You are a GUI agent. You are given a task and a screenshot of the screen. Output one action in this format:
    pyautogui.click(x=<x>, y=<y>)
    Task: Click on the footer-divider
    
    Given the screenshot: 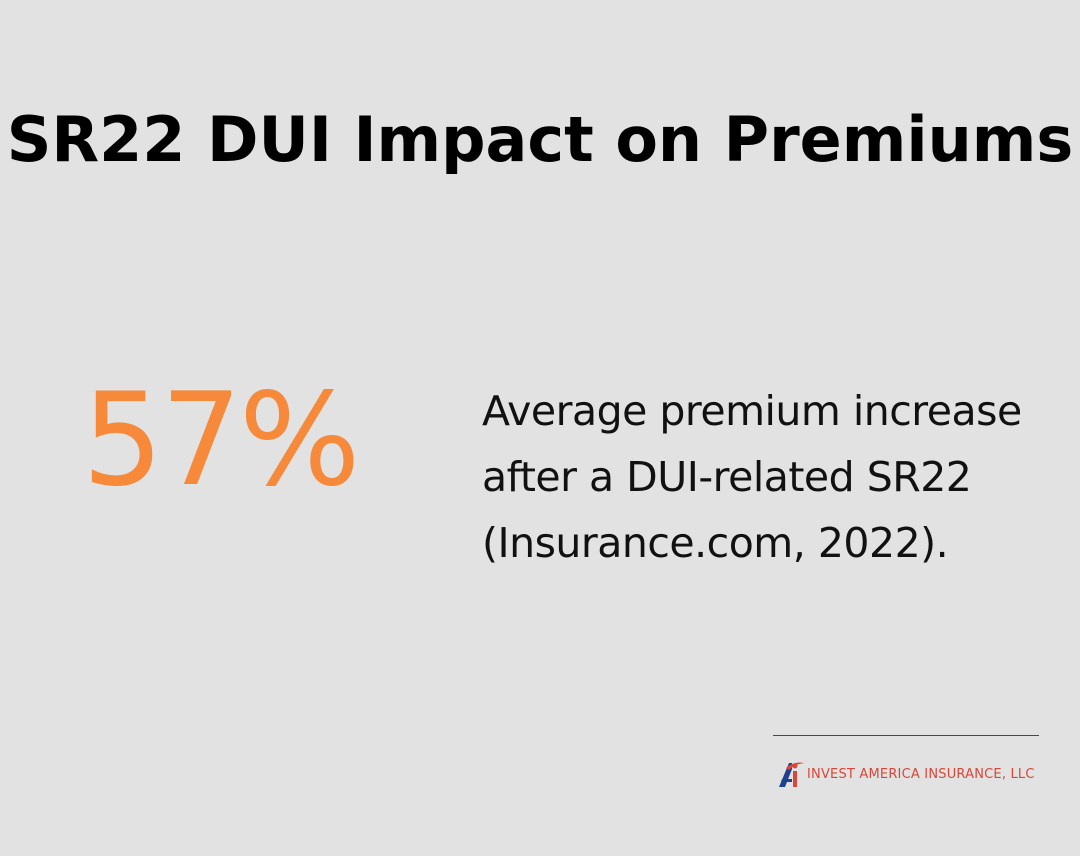 What is the action you would take?
    pyautogui.click(x=906, y=735)
    